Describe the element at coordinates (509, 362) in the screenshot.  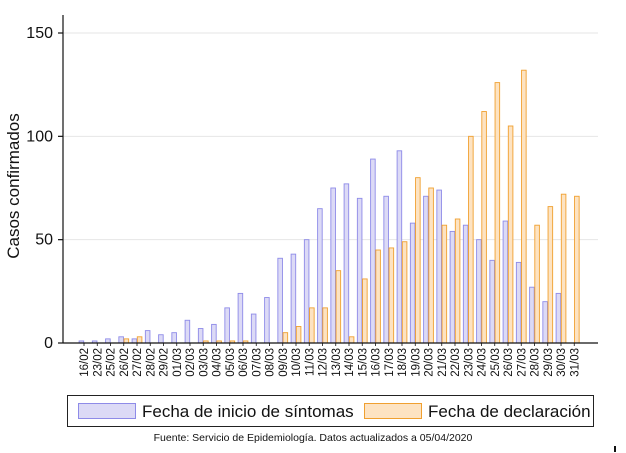
I see `x-tick-label-26-03: 26/03` at that location.